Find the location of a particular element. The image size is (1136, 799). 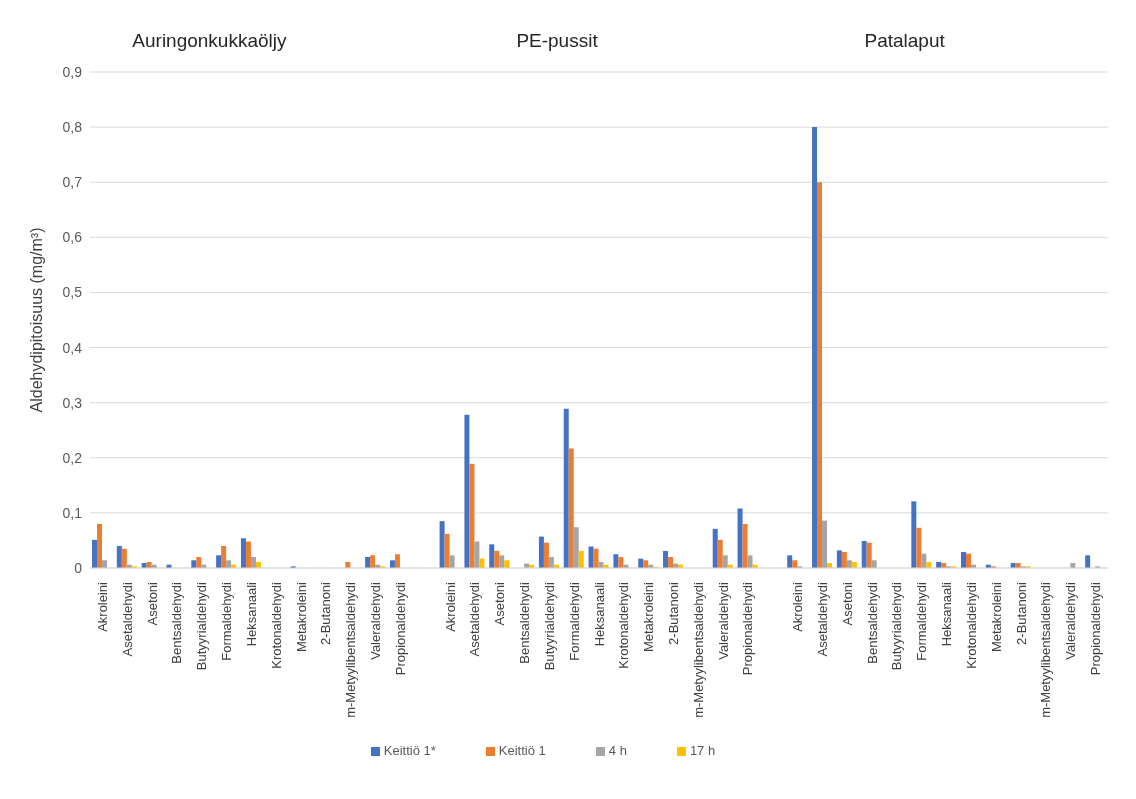

text: Auringonkukkaöljy is located at coordinates (209, 41).